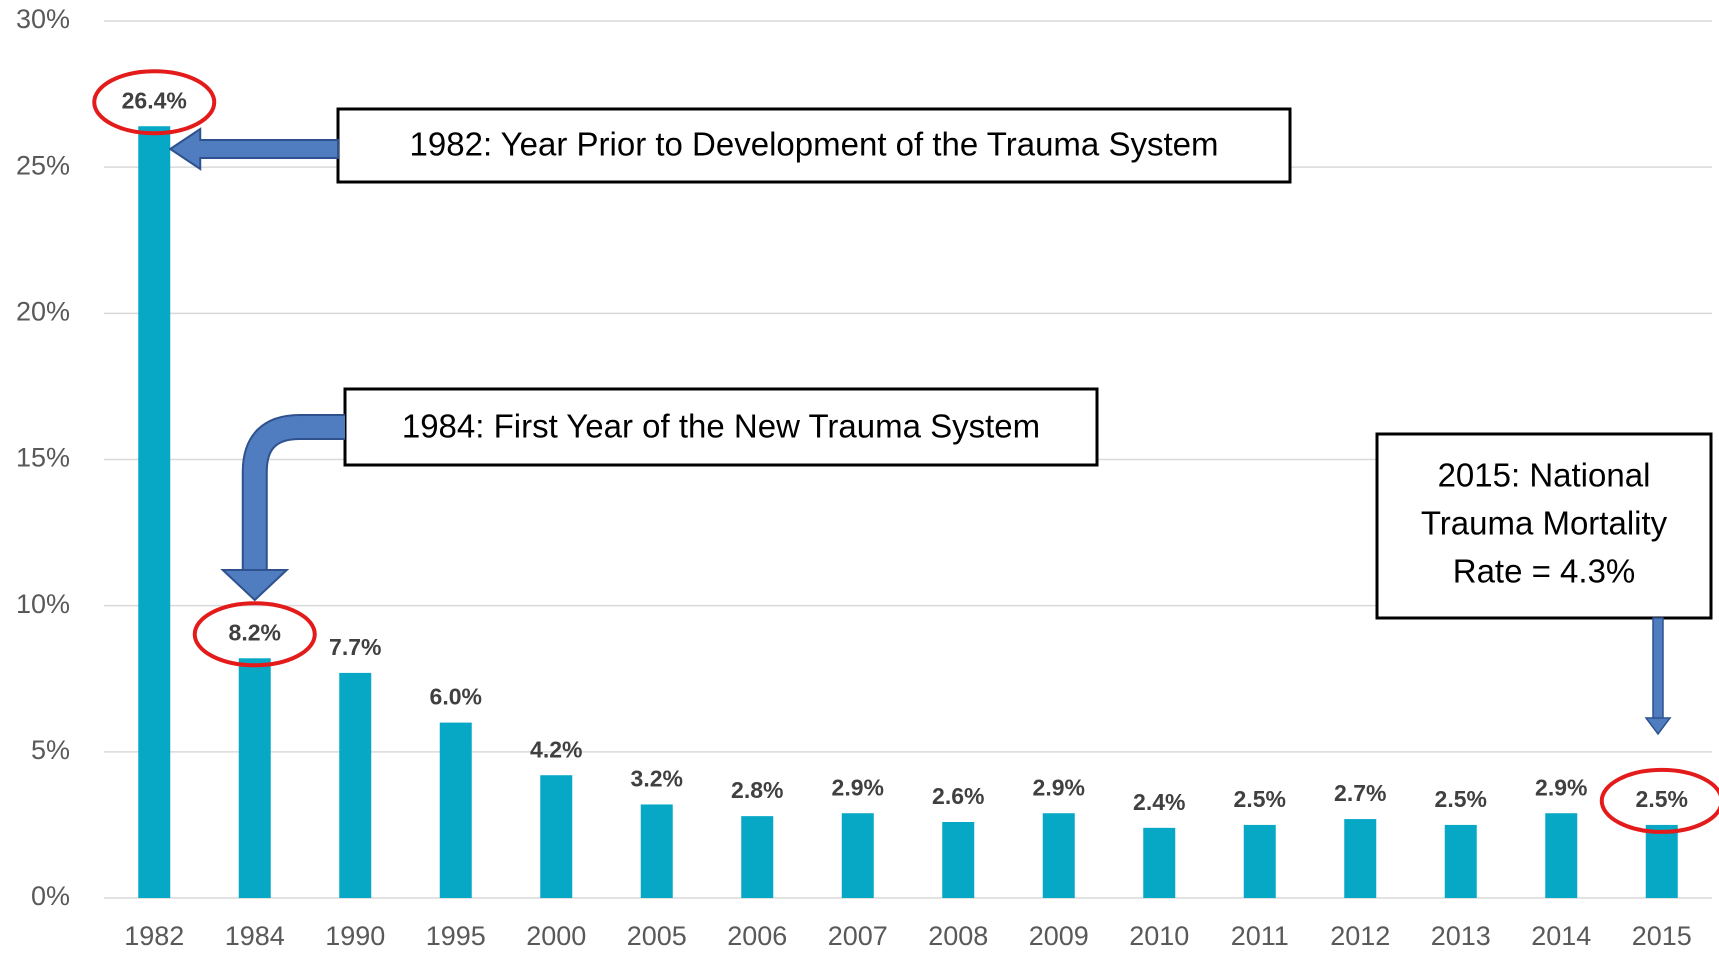 The image size is (1719, 957). I want to click on value-label: 2.6%, so click(958, 796).